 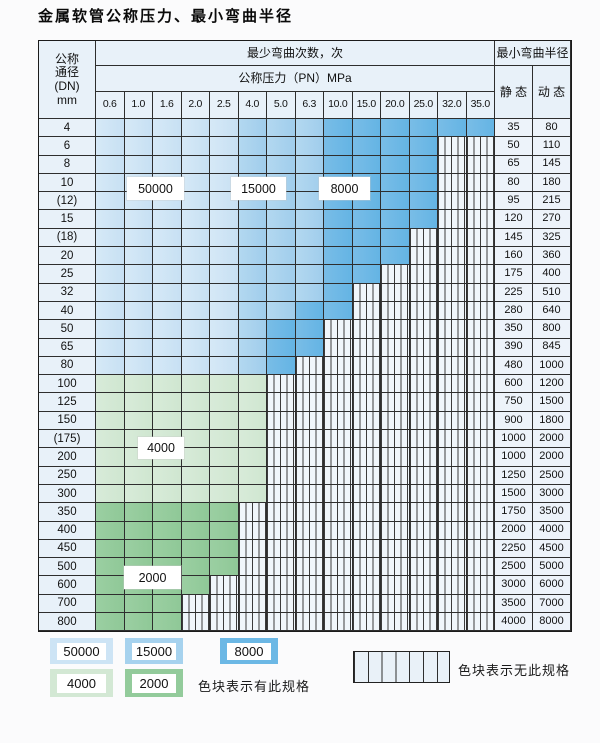 What do you see at coordinates (514, 329) in the screenshot?
I see `static-radius-value: 350` at bounding box center [514, 329].